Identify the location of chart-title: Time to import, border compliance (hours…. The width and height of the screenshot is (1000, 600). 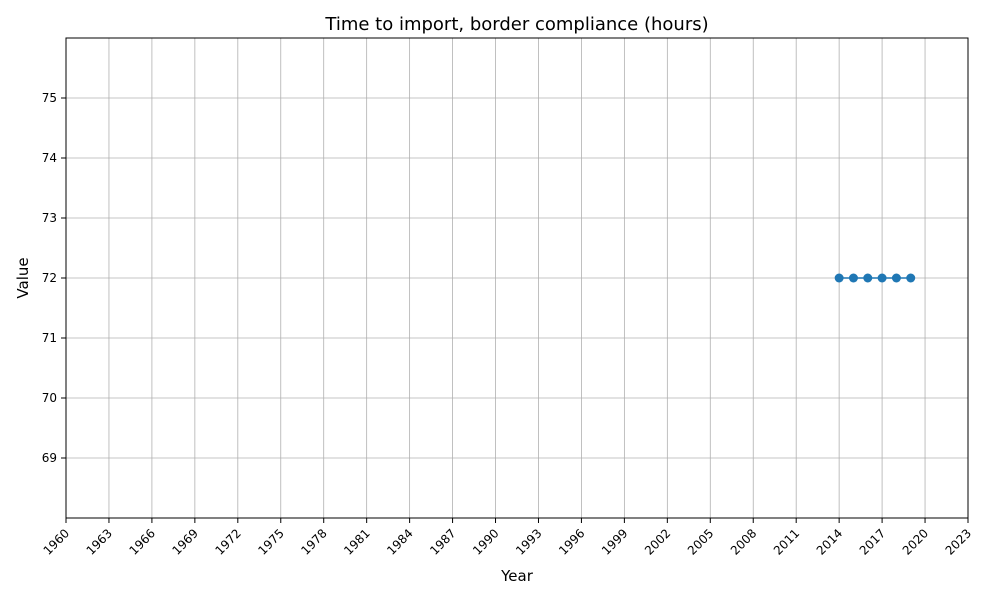
(516, 24).